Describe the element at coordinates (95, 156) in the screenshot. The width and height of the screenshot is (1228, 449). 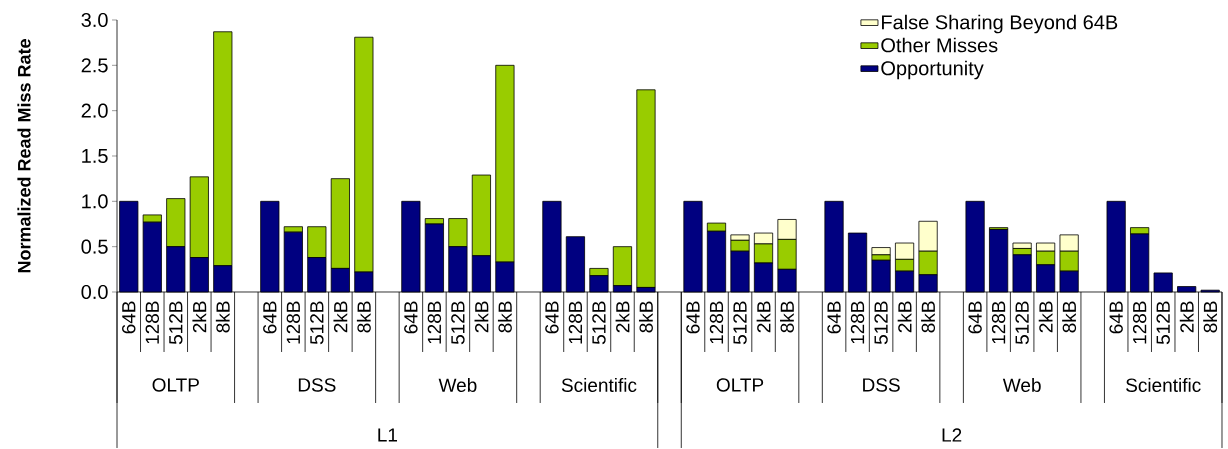
I see `y-tick-label: 1.5` at that location.